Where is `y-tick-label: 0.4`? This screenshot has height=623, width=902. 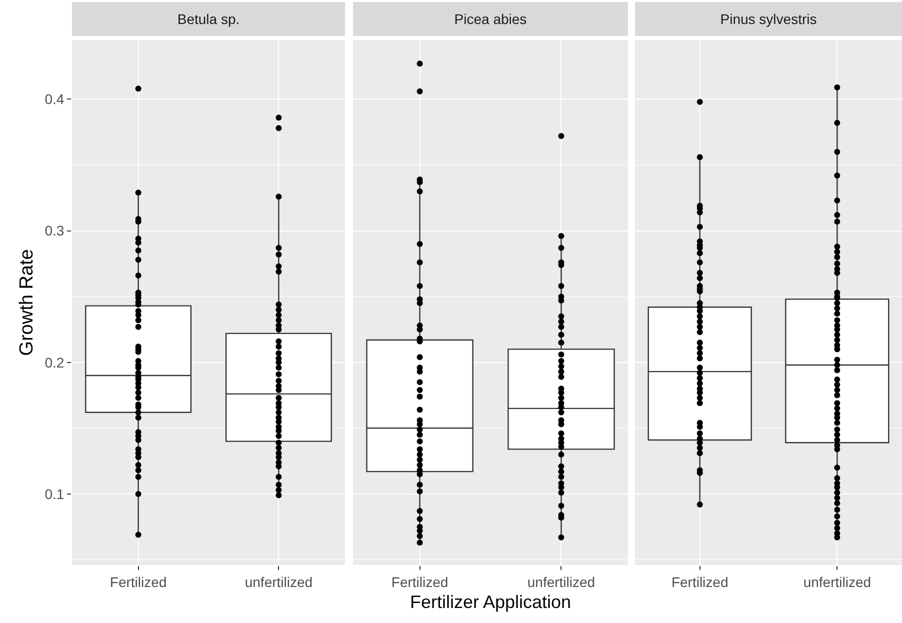
y-tick-label: 0.4 is located at coordinates (54, 99).